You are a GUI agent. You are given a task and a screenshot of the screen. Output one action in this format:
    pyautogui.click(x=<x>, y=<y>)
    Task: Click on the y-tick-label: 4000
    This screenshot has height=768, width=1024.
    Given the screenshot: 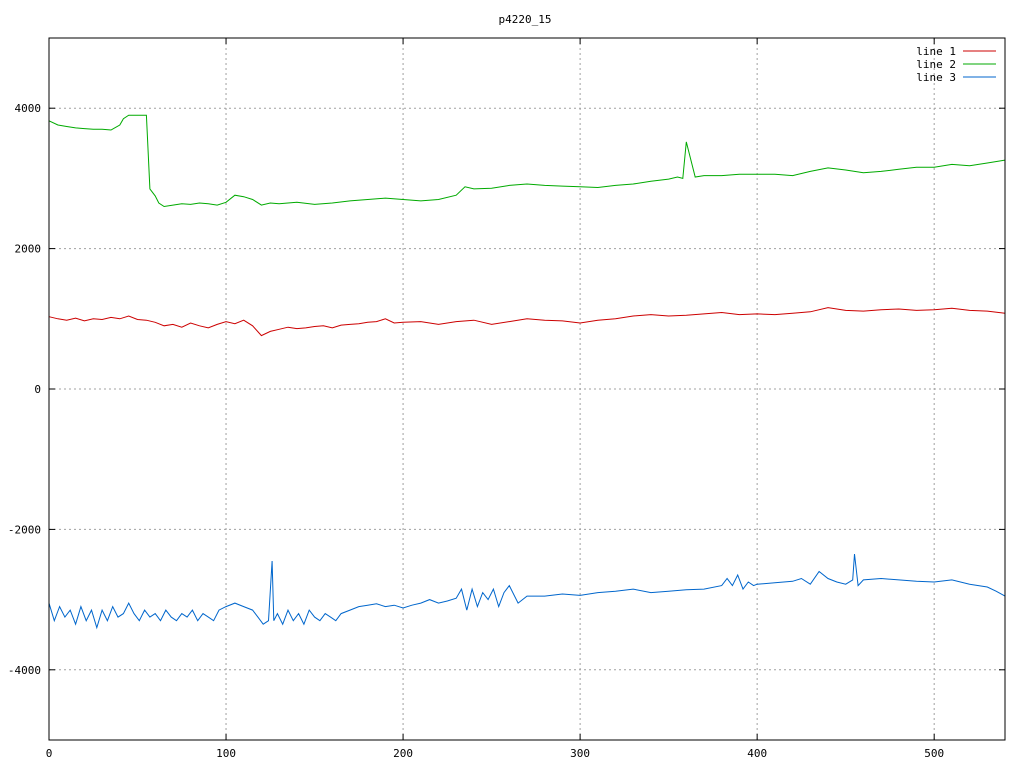 What is the action you would take?
    pyautogui.click(x=28, y=108)
    